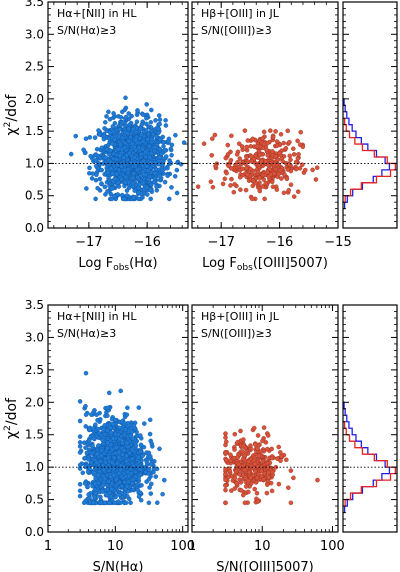 This screenshot has height=572, width=400. Describe the element at coordinates (34, 370) in the screenshot. I see `bottom-left-ytick-label: 2.5` at that location.